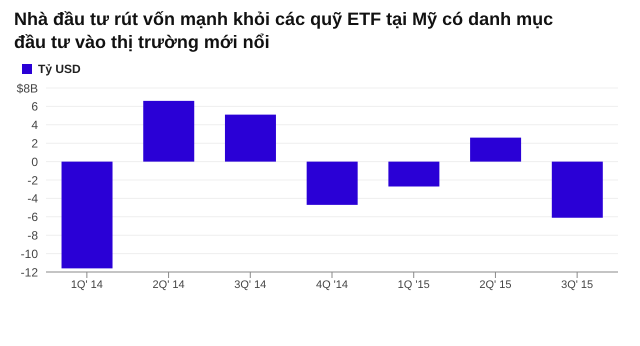  What do you see at coordinates (34, 143) in the screenshot?
I see `y-tick-label: 2` at bounding box center [34, 143].